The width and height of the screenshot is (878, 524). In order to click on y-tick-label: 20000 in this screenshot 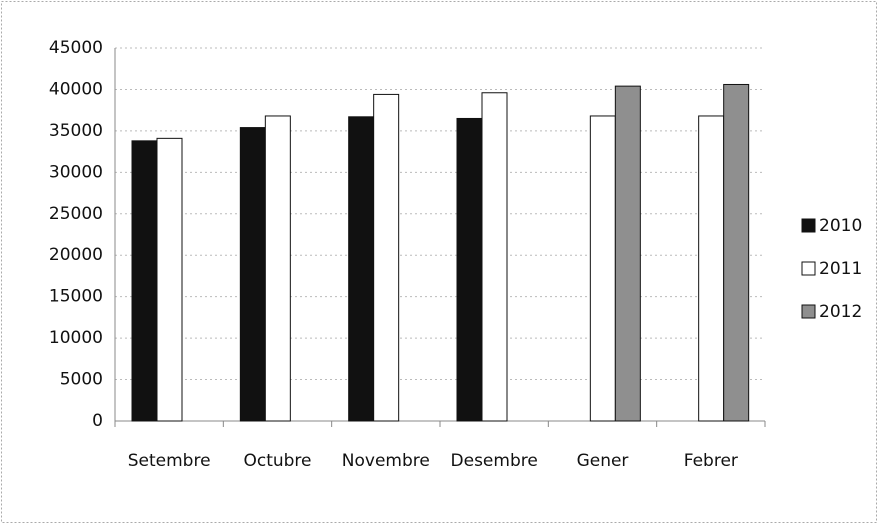, I will do `click(76, 255)`.